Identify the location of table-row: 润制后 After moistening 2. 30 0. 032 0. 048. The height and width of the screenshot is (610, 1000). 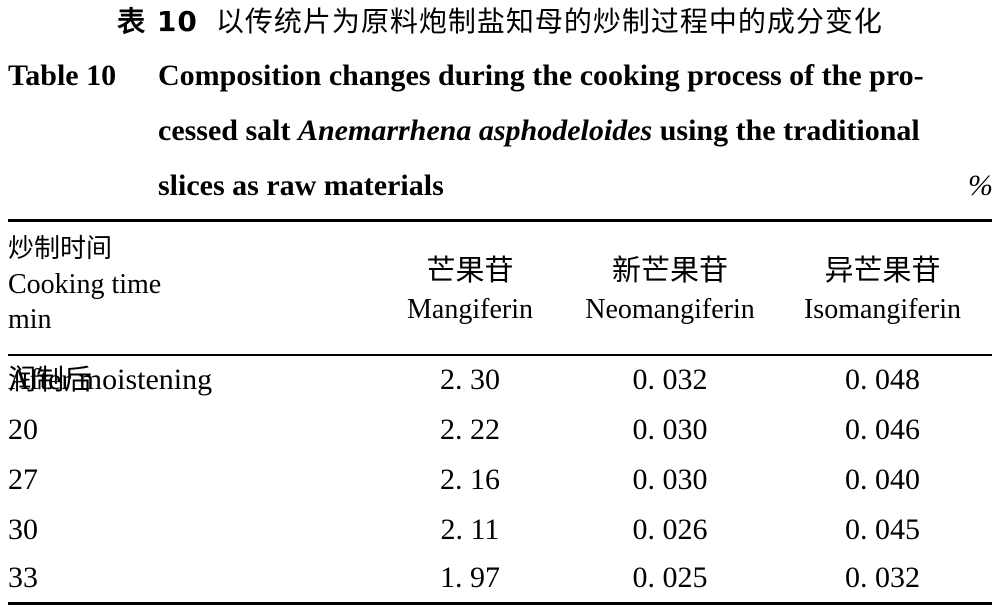
(500, 380).